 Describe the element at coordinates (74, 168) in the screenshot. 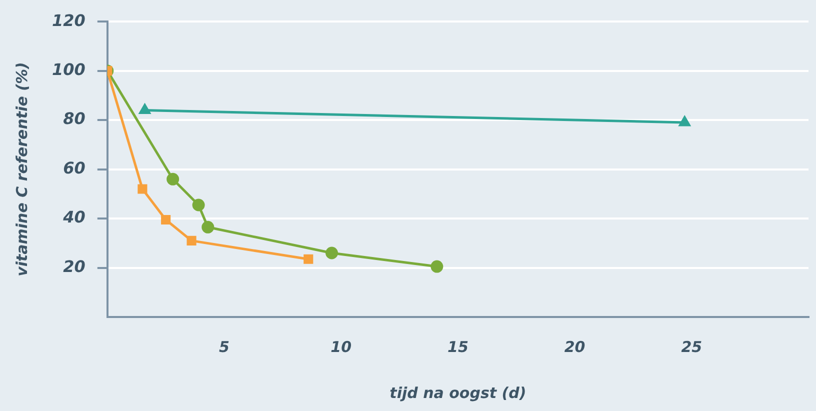

I see `y-tick-label: 60` at that location.